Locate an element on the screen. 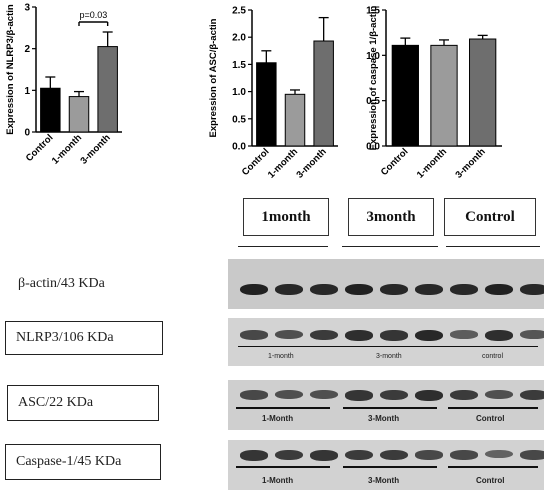  lane-group-3month: 3month is located at coordinates (391, 217).